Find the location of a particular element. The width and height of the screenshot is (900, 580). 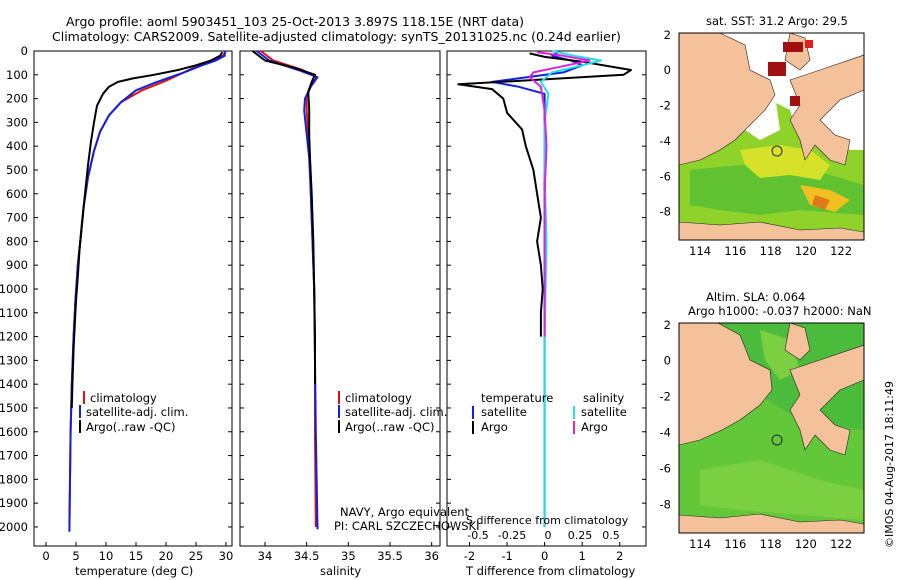

legend-t-argo: Argo is located at coordinates (494, 427).